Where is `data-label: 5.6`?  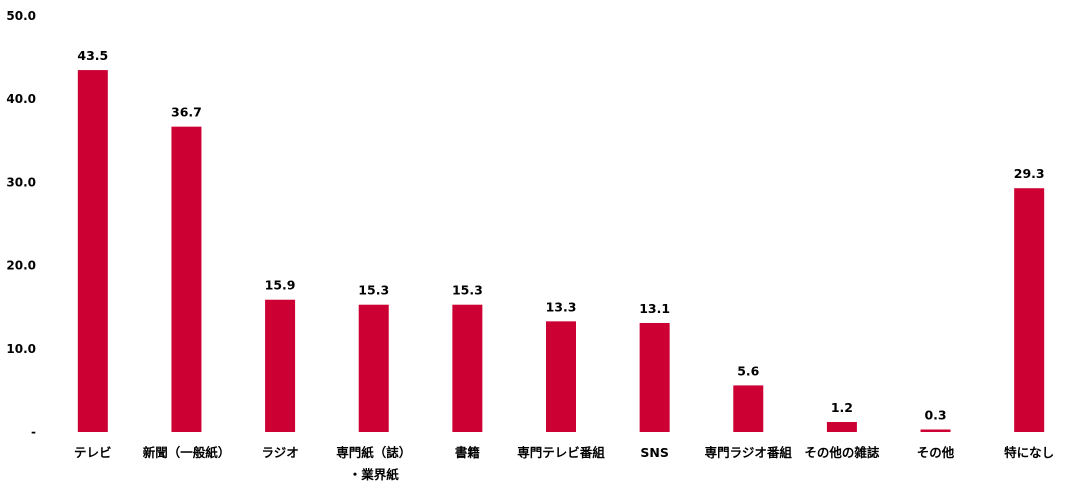 data-label: 5.6 is located at coordinates (748, 370).